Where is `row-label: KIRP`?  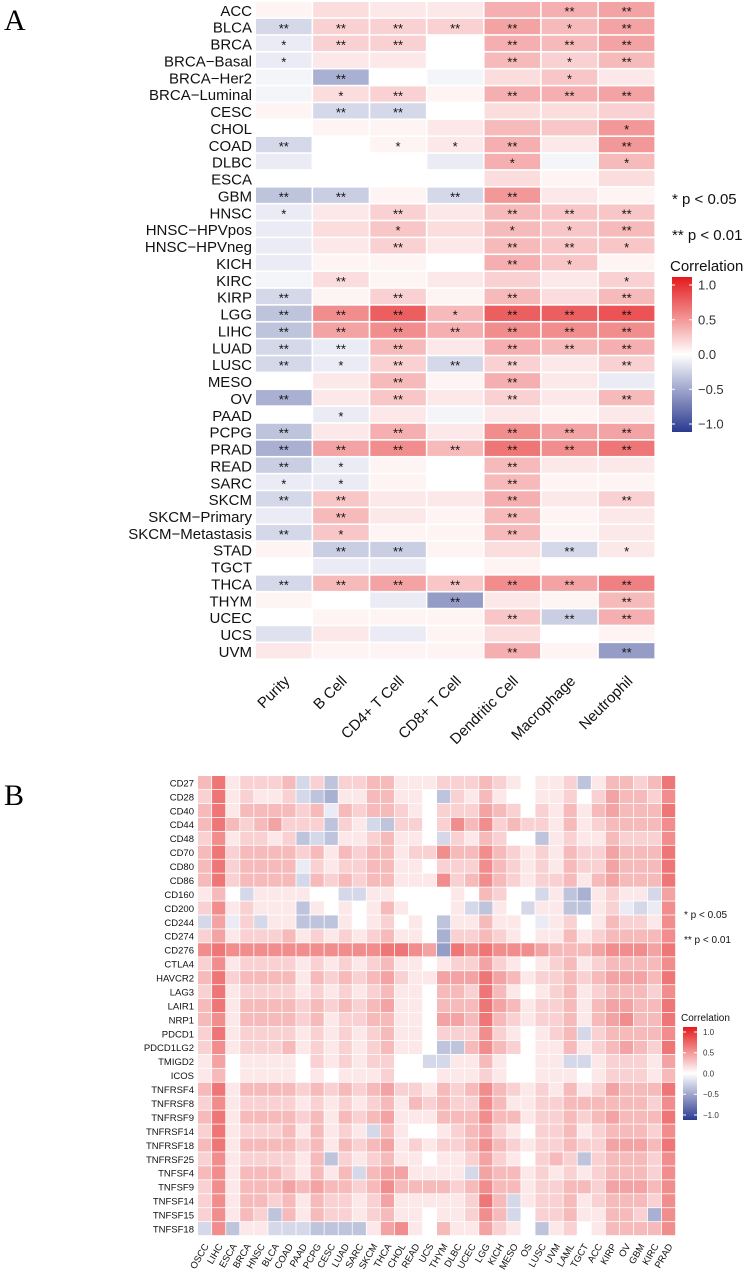 row-label: KIRP is located at coordinates (234, 298).